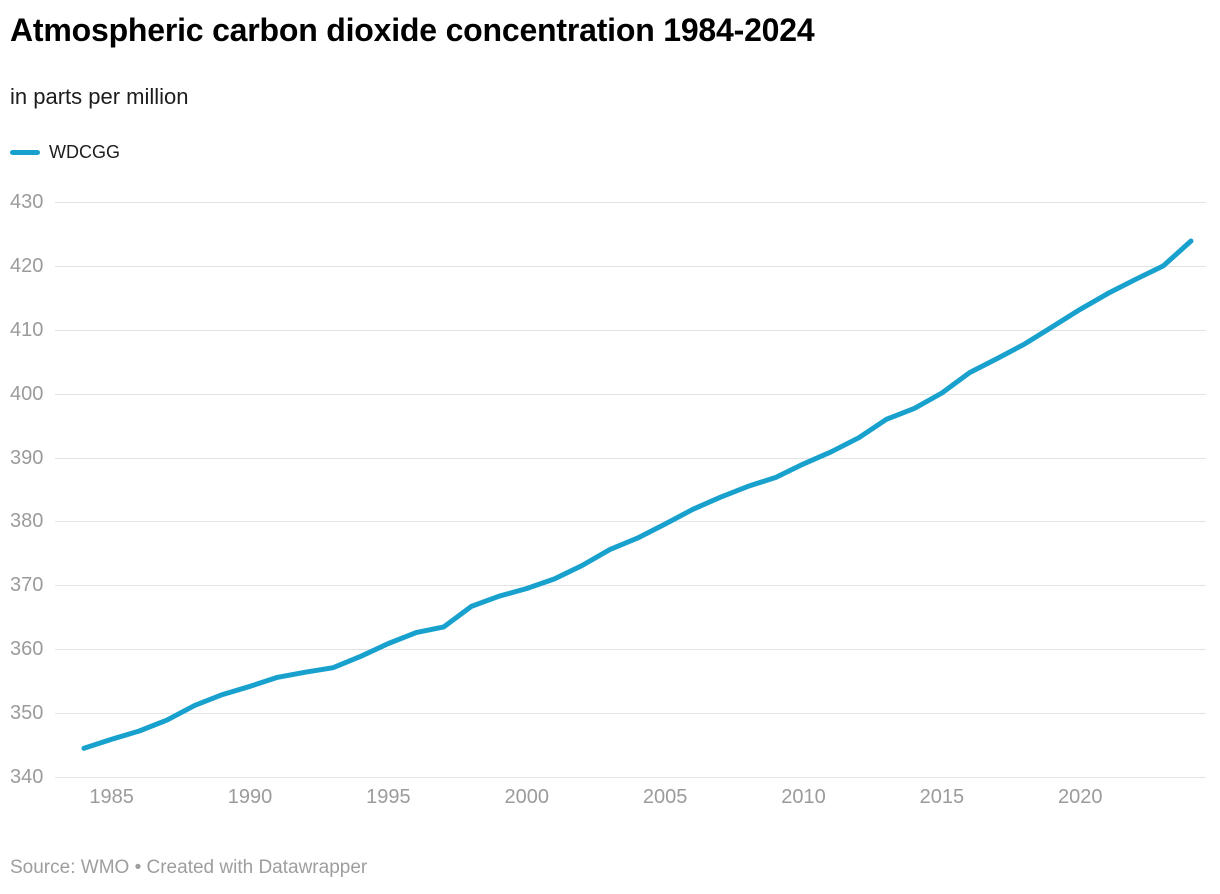 This screenshot has height=894, width=1220. Describe the element at coordinates (665, 797) in the screenshot. I see `xtick-label-2005: 2005` at that location.